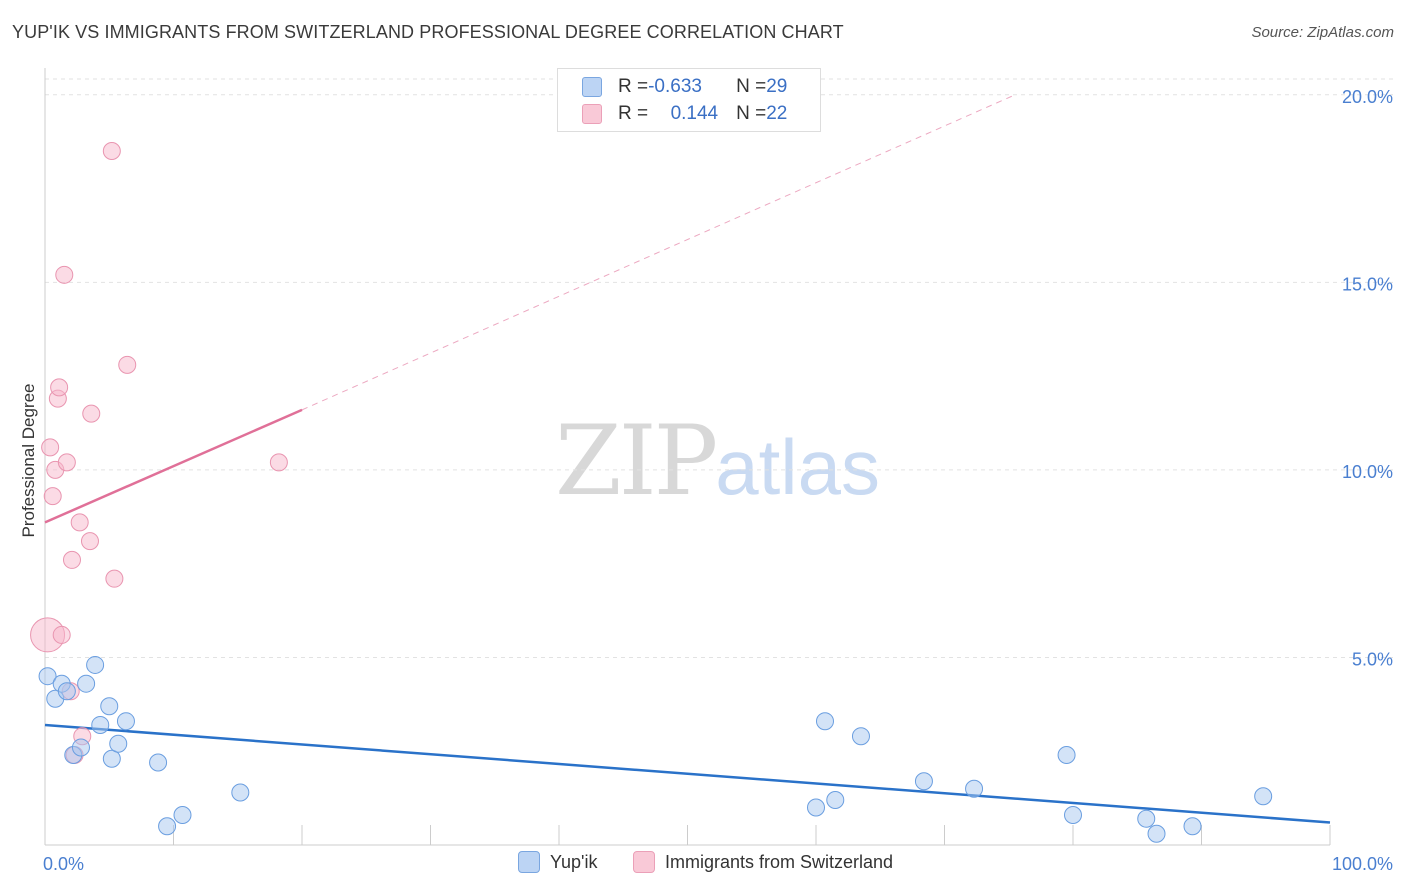 This screenshot has width=1406, height=892. I want to click on source-credit: Source: ZipAtlas.com, so click(1322, 32).